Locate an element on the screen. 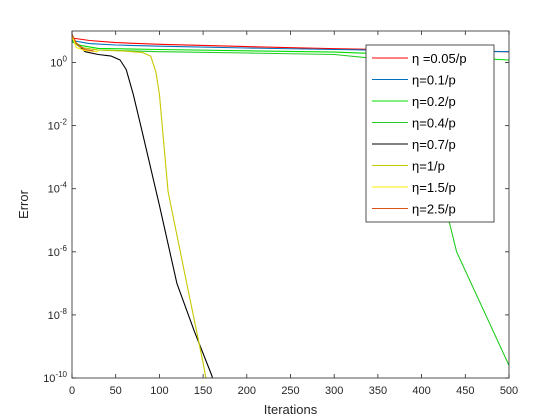 Image resolution: width=560 pixels, height=420 pixels. legend-label-6: η=1.5/p is located at coordinates (434, 187).